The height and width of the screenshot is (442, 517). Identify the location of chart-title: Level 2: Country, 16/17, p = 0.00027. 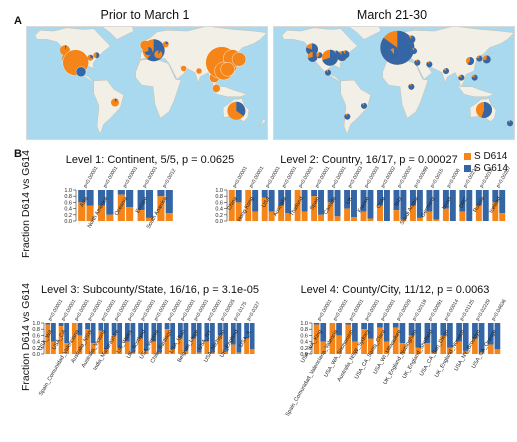
(368, 160).